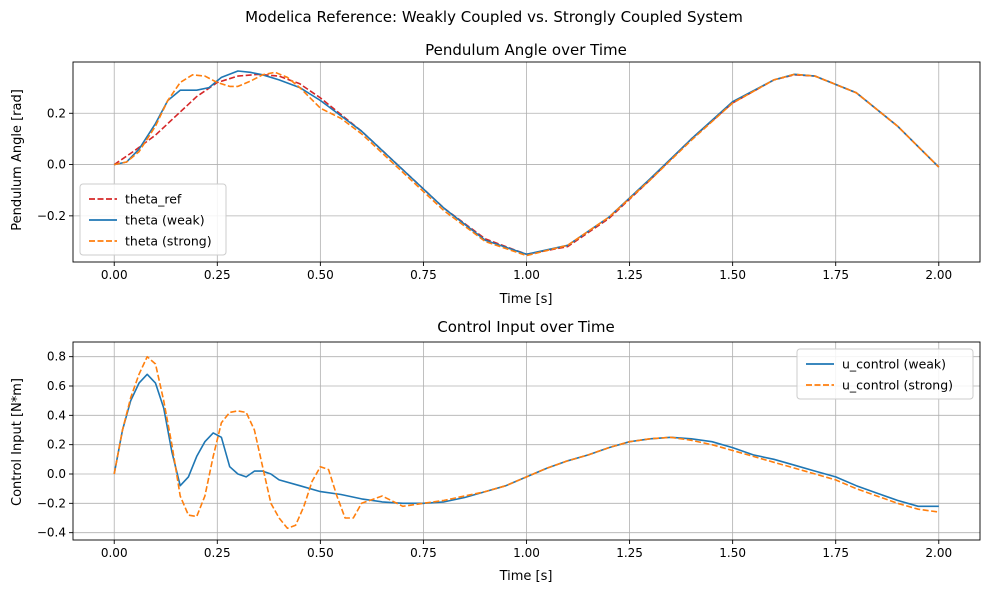 This screenshot has height=592, width=989. What do you see at coordinates (168, 241) in the screenshot?
I see `legend-label: theta (strong)` at bounding box center [168, 241].